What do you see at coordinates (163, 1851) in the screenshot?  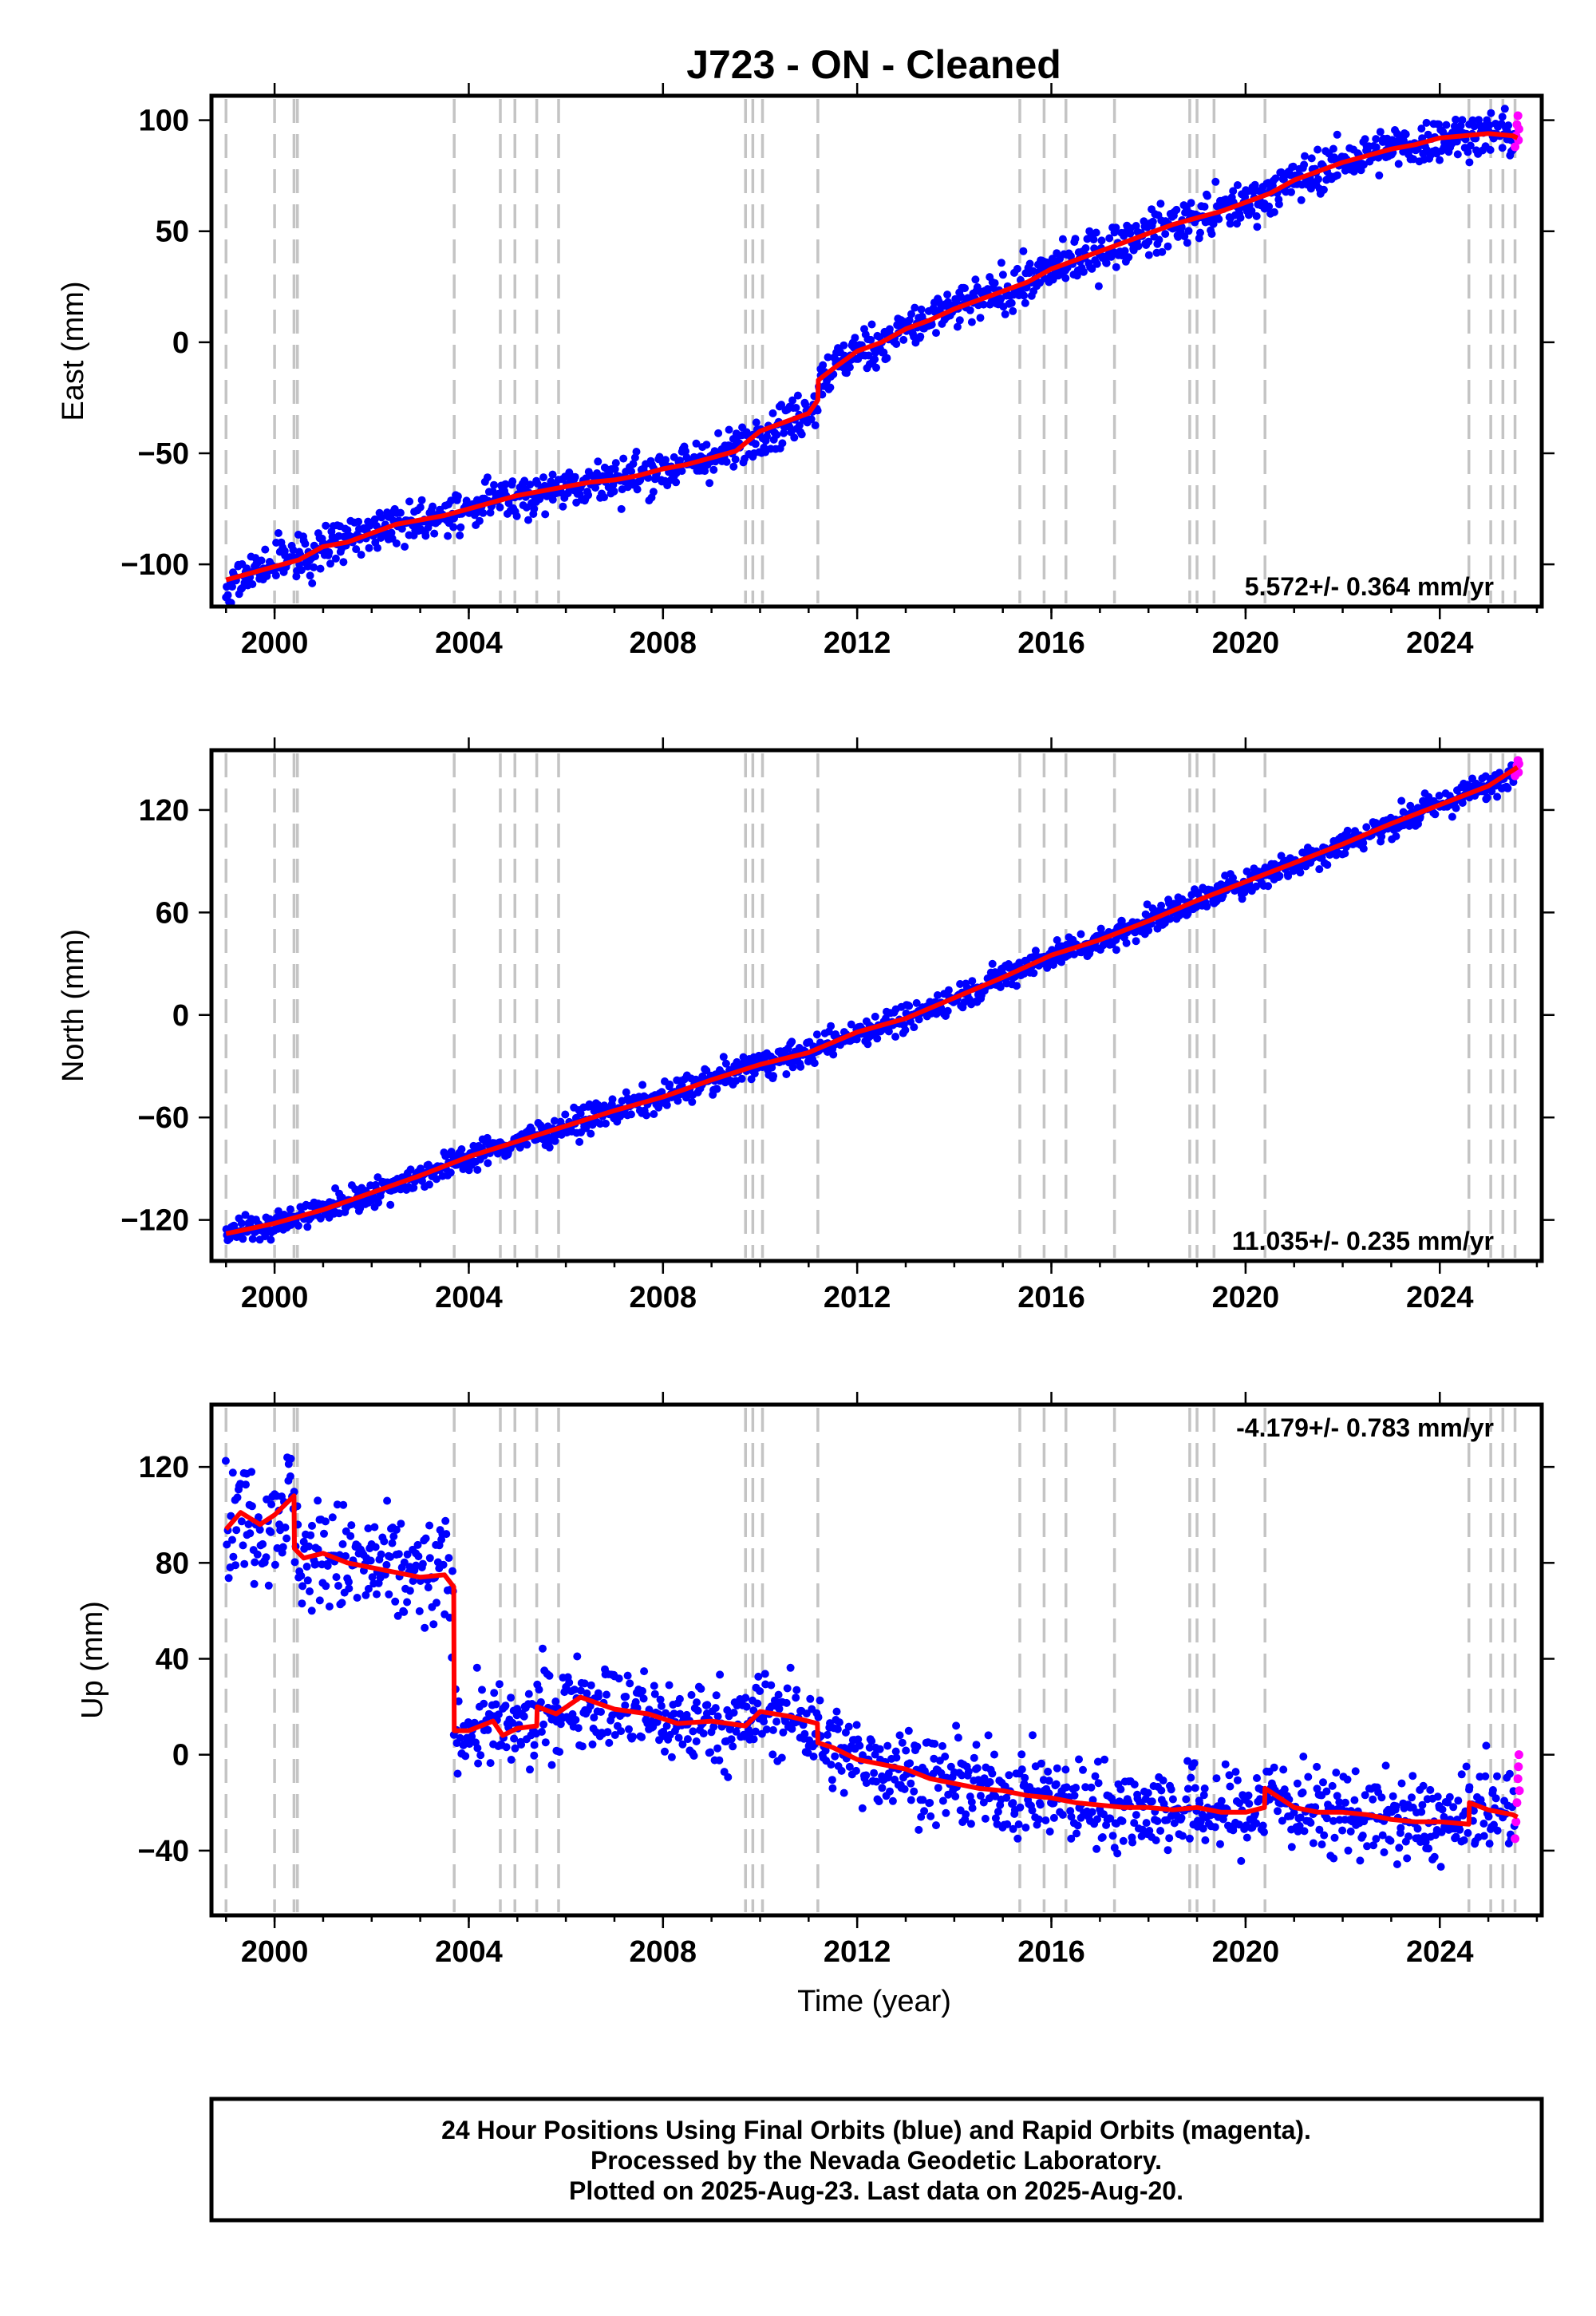 I see `up-y-tick-label: −40` at bounding box center [163, 1851].